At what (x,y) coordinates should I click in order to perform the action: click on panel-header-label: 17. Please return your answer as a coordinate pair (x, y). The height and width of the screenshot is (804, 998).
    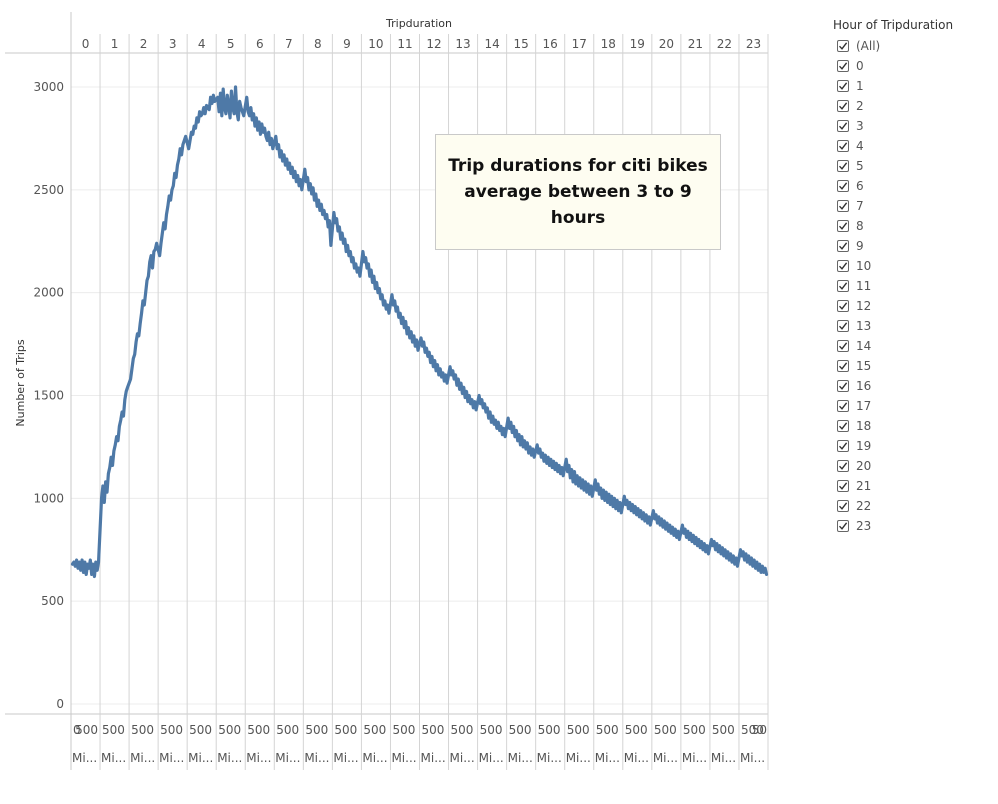
    Looking at the image, I should click on (579, 44).